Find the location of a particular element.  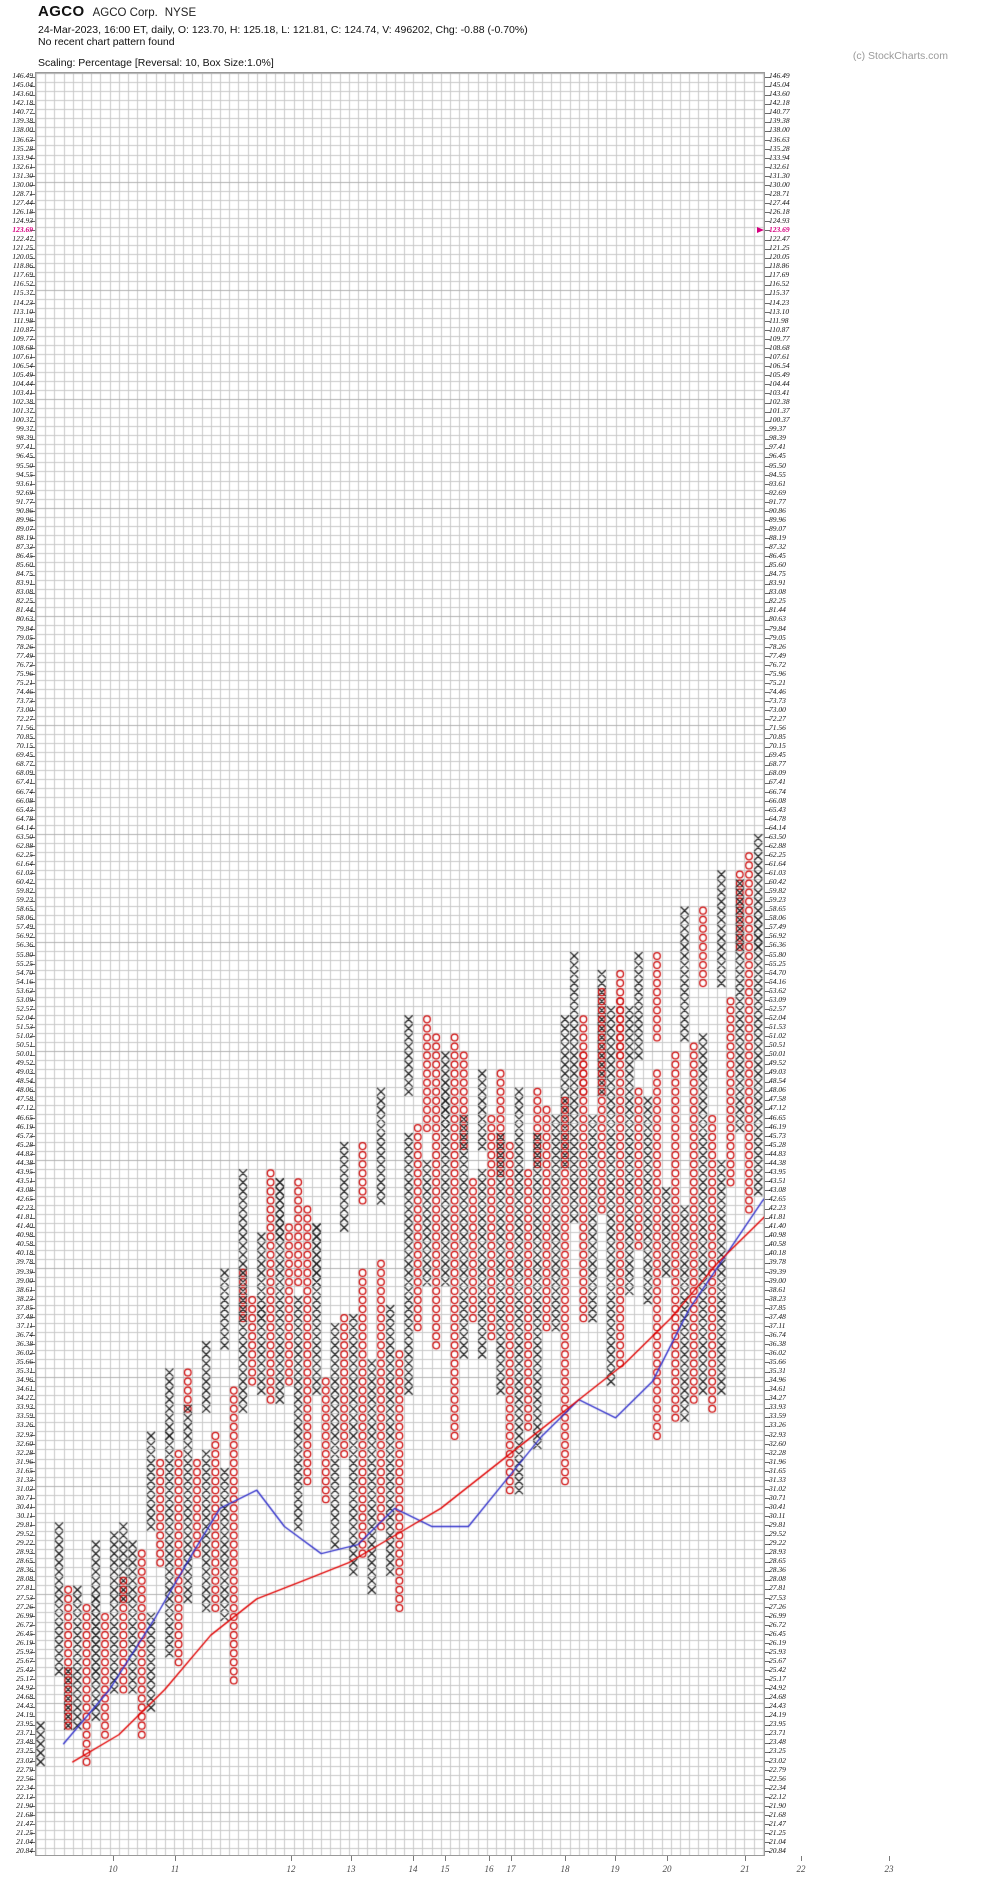

y-axis-tick-label: 111.98 is located at coordinates (779, 320).